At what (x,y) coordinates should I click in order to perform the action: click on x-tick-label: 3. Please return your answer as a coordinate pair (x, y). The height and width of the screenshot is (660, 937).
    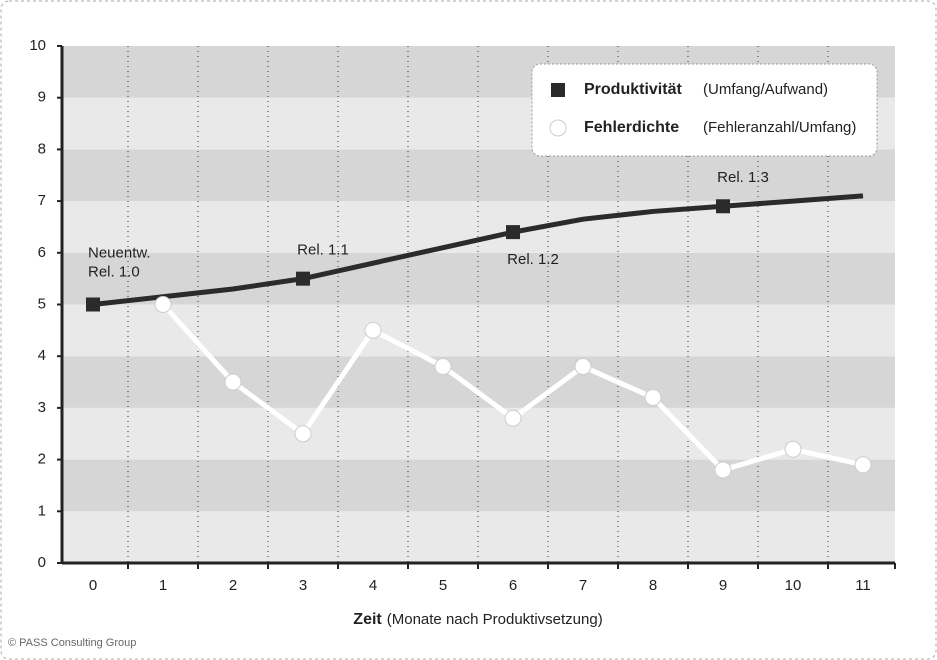
    Looking at the image, I should click on (303, 585).